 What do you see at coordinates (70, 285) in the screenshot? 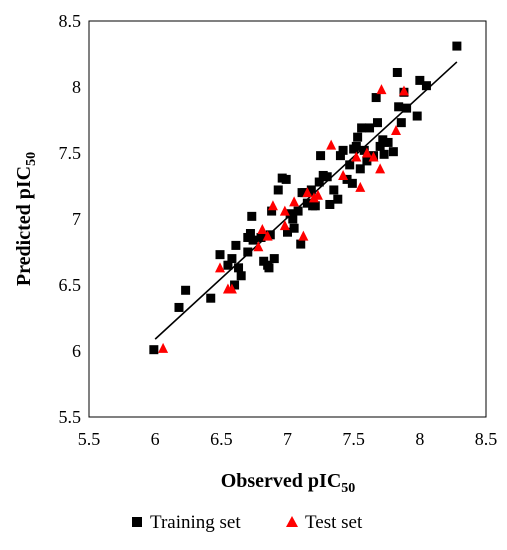
I see `y-tick-label: 6.5` at bounding box center [70, 285].